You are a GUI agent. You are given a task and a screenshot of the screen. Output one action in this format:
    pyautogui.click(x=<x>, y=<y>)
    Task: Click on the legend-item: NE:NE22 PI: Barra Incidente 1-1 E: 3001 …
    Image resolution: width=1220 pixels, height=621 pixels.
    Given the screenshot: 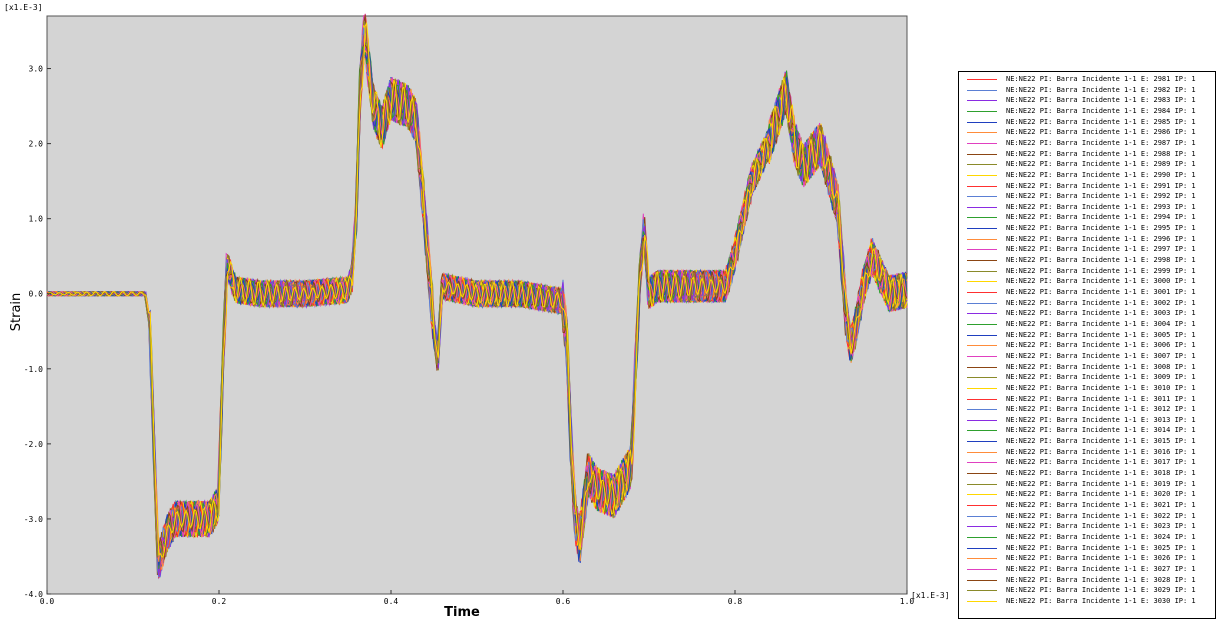 What is the action you would take?
    pyautogui.click(x=1087, y=292)
    